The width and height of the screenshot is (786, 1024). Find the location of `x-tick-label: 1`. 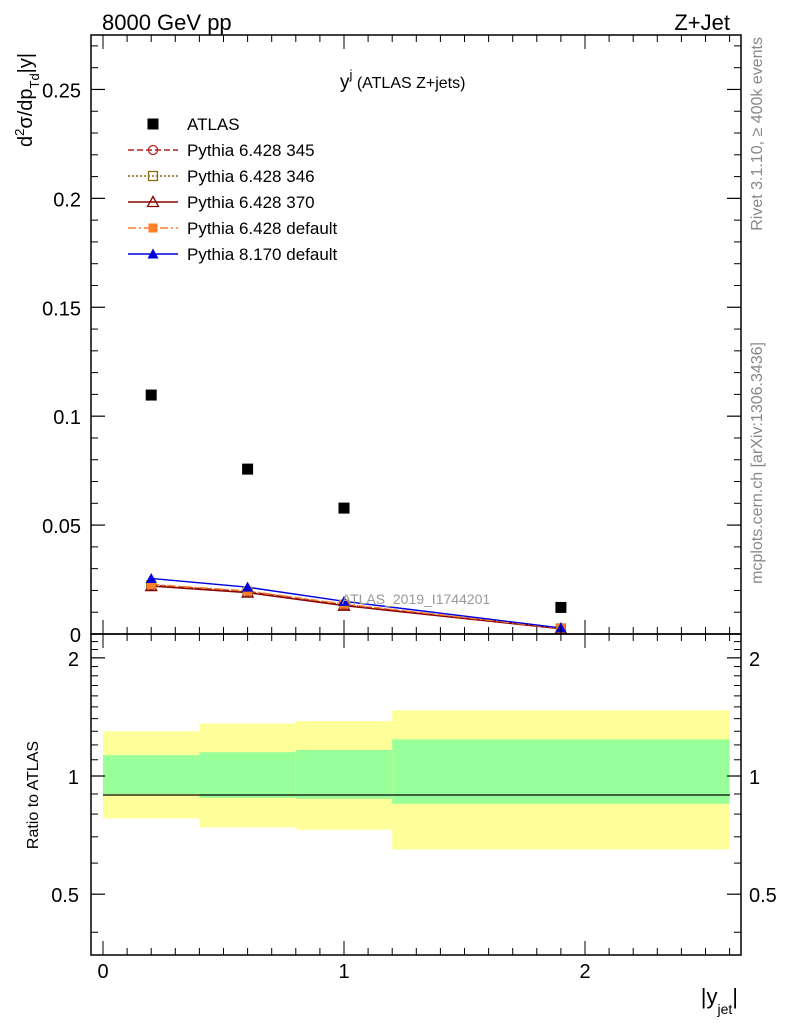

x-tick-label: 1 is located at coordinates (343, 972).